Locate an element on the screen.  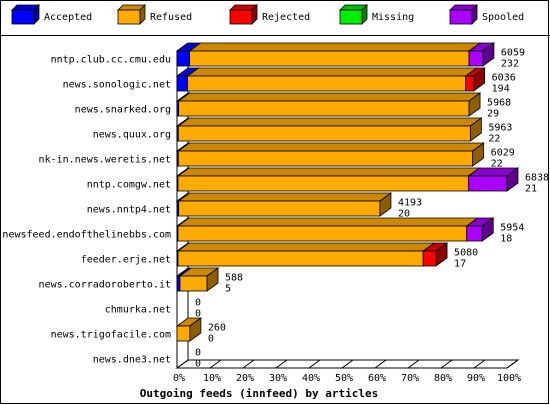
accepted-count-label: 17 is located at coordinates (460, 264).